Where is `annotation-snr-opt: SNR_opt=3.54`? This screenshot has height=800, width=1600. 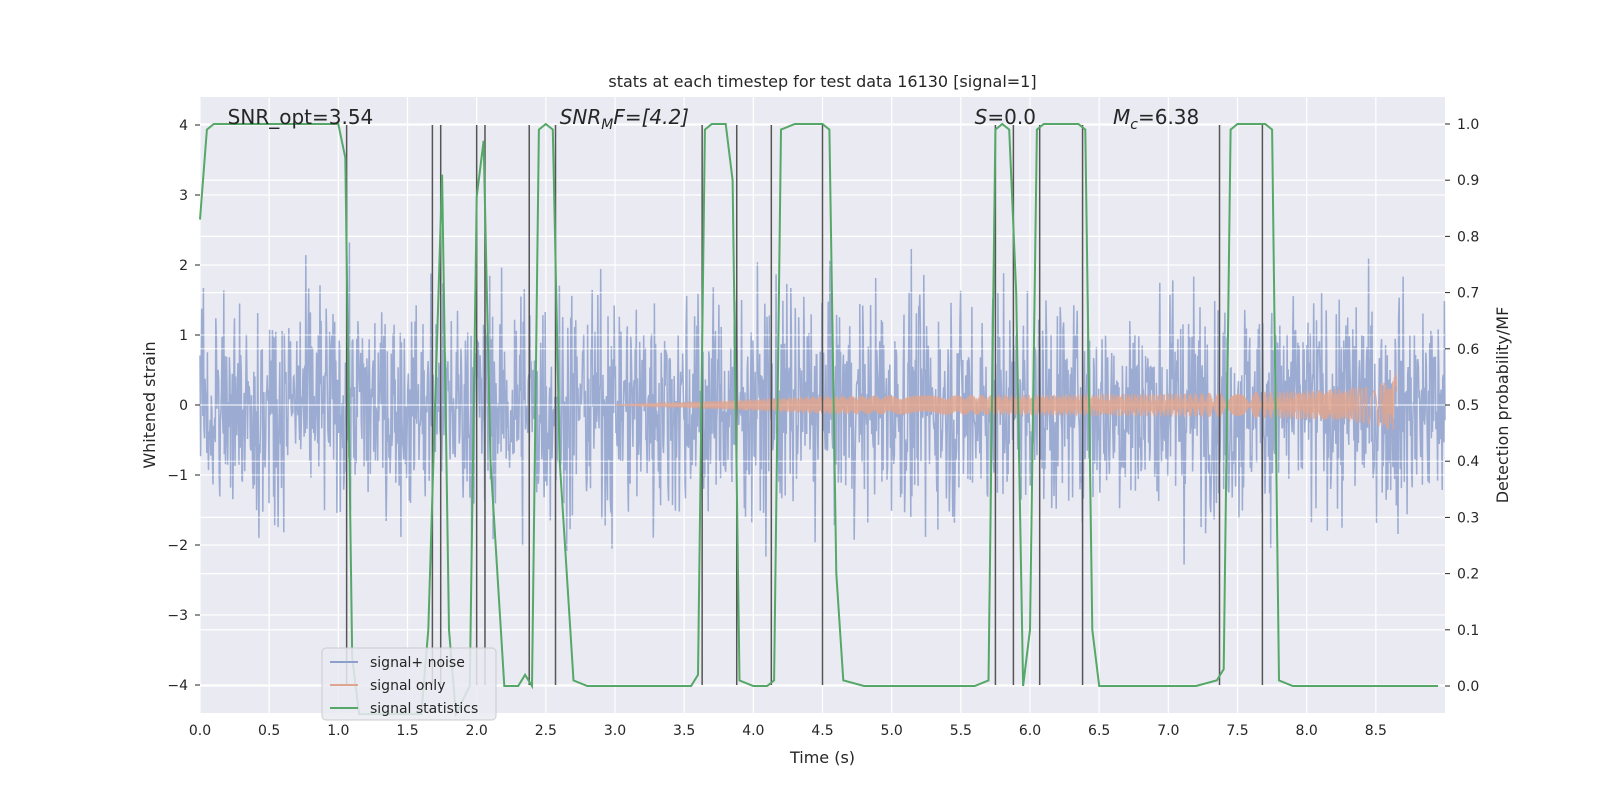 annotation-snr-opt: SNR_opt=3.54 is located at coordinates (301, 117).